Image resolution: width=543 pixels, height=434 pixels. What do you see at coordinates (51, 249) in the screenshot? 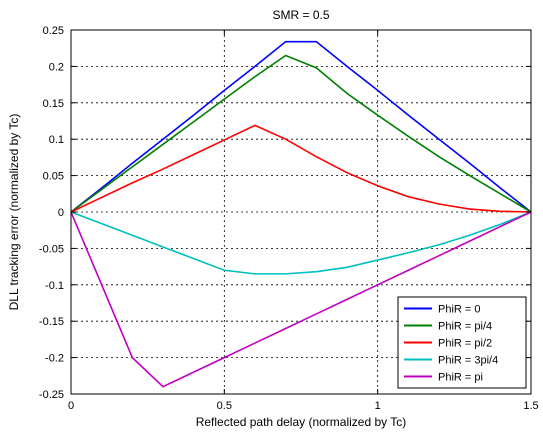
I see `y-tick-label: -0.05` at bounding box center [51, 249].